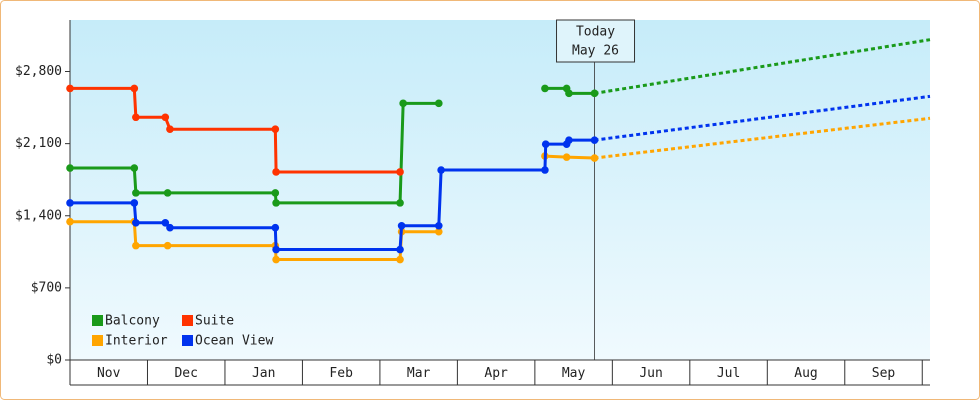 Image resolution: width=980 pixels, height=400 pixels. Describe the element at coordinates (263, 373) in the screenshot. I see `x-tick-label: Jan` at that location.